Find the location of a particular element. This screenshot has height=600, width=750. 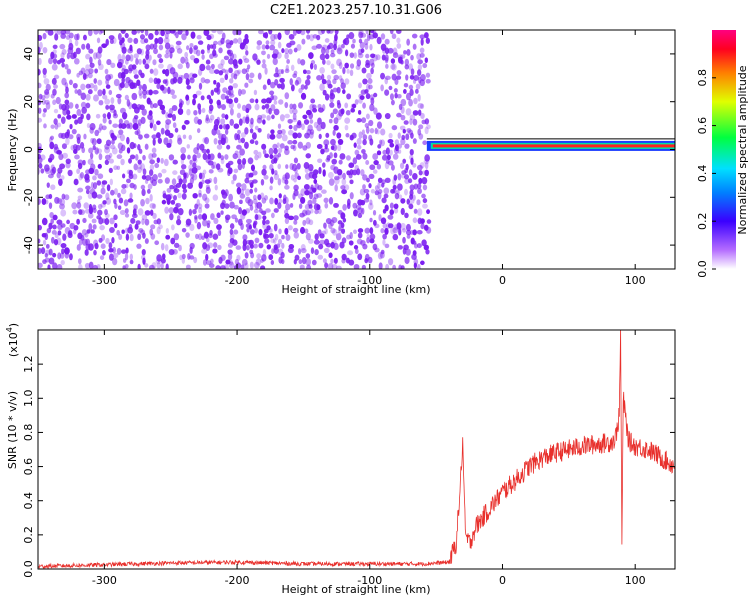

snr-scale-prefix: (x10 is located at coordinates (13, 344).